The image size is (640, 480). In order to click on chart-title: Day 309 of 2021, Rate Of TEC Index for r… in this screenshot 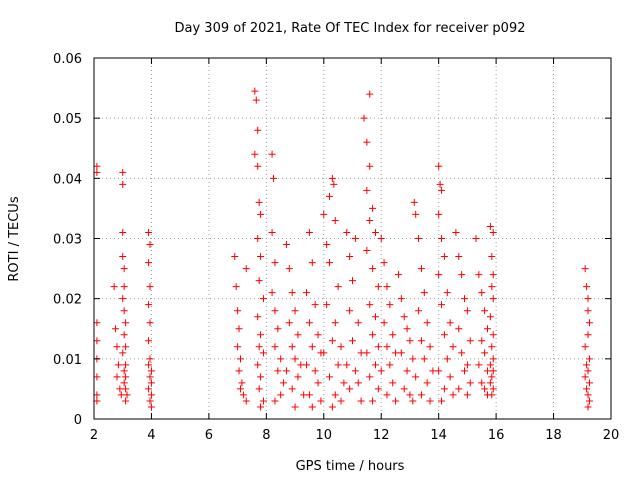, I will do `click(350, 28)`.